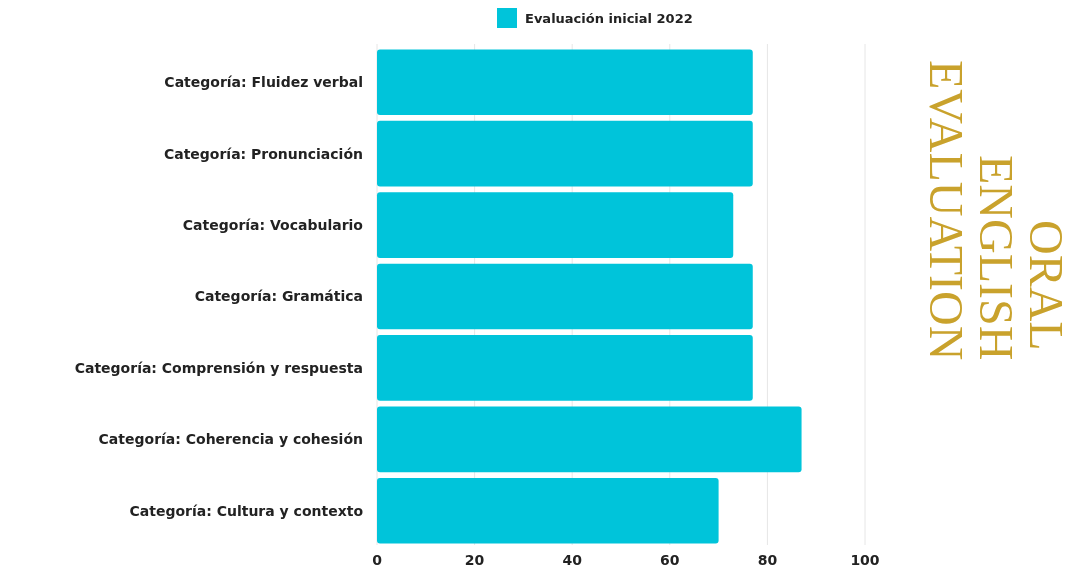 The width and height of the screenshot is (1076, 571). I want to click on y-tick-label: Categoría: Cultura y contexto, so click(246, 510).